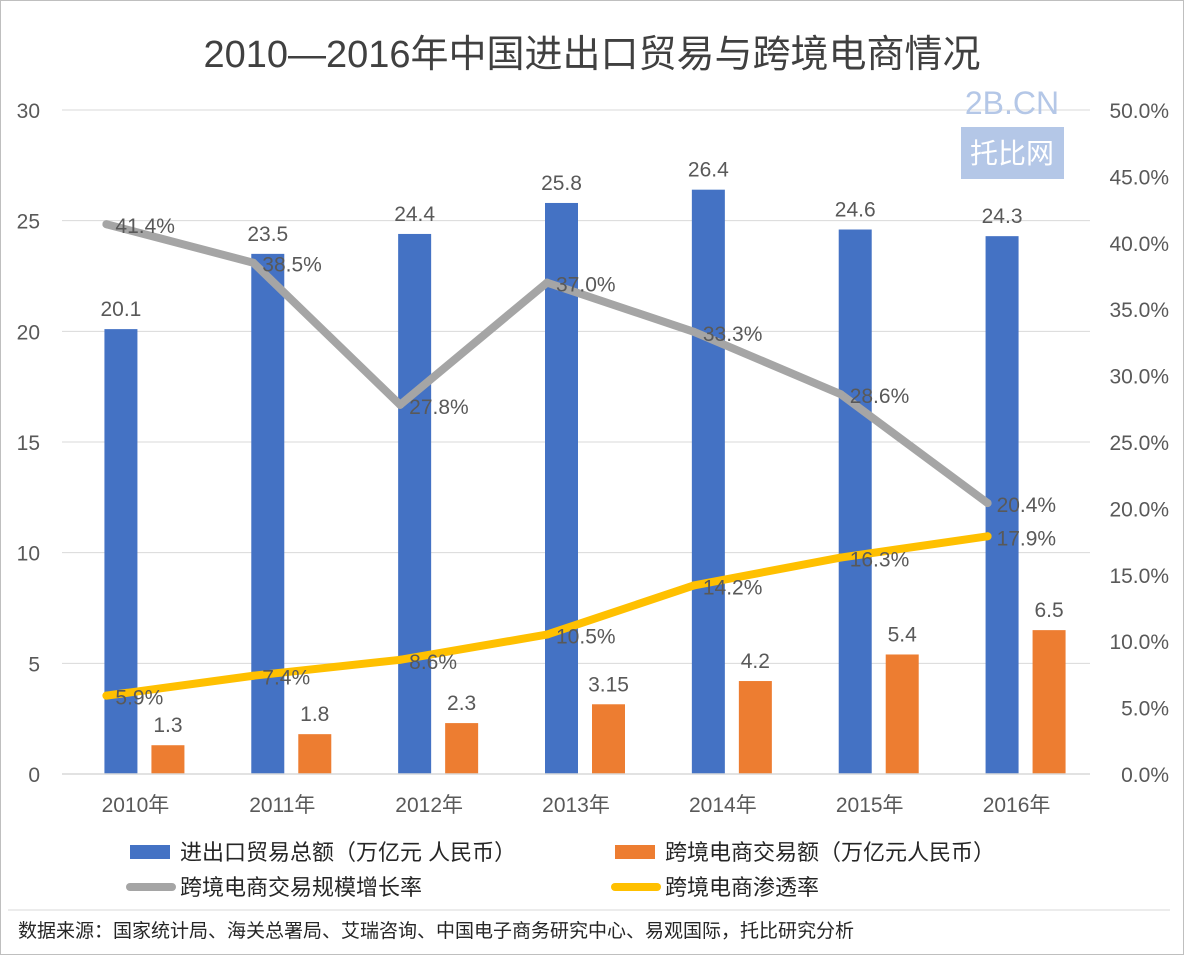  I want to click on y-right-tick-label: 10.0%, so click(1139, 642).